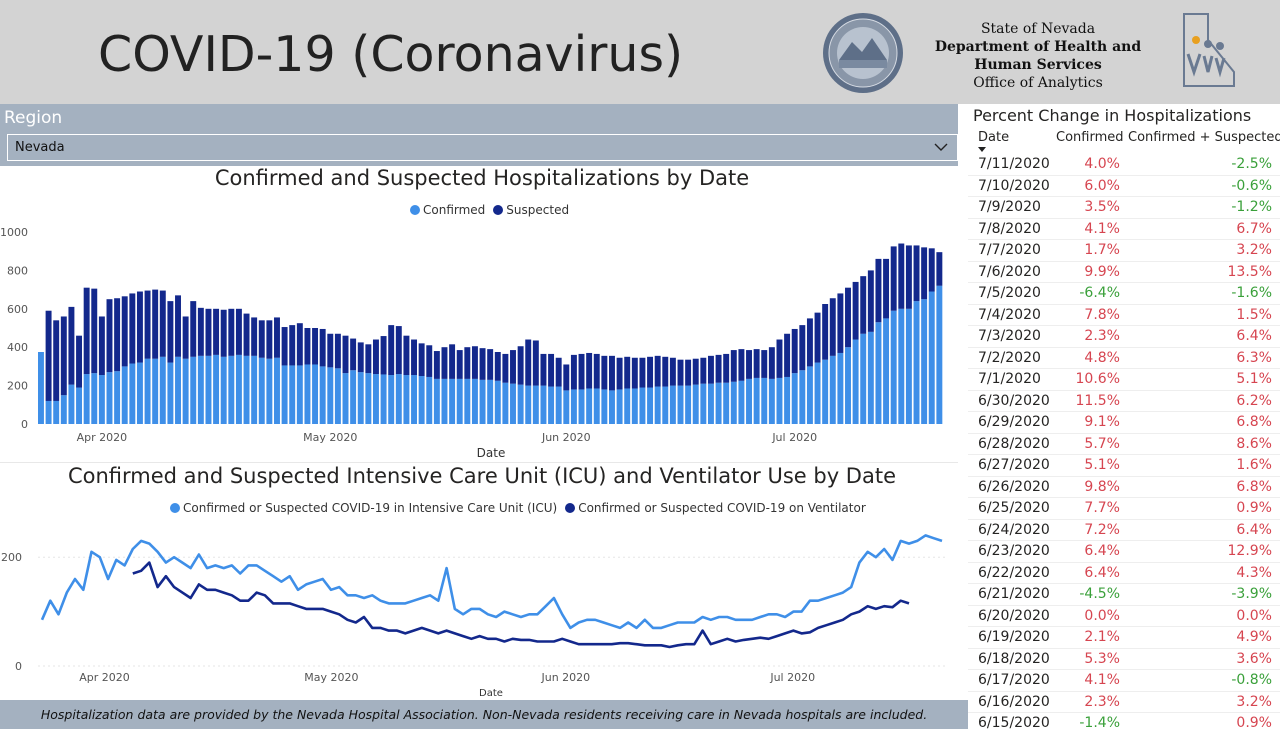 The height and width of the screenshot is (729, 1280). I want to click on table-row: 6/27/2020 5.1% 1.6%, so click(1124, 466).